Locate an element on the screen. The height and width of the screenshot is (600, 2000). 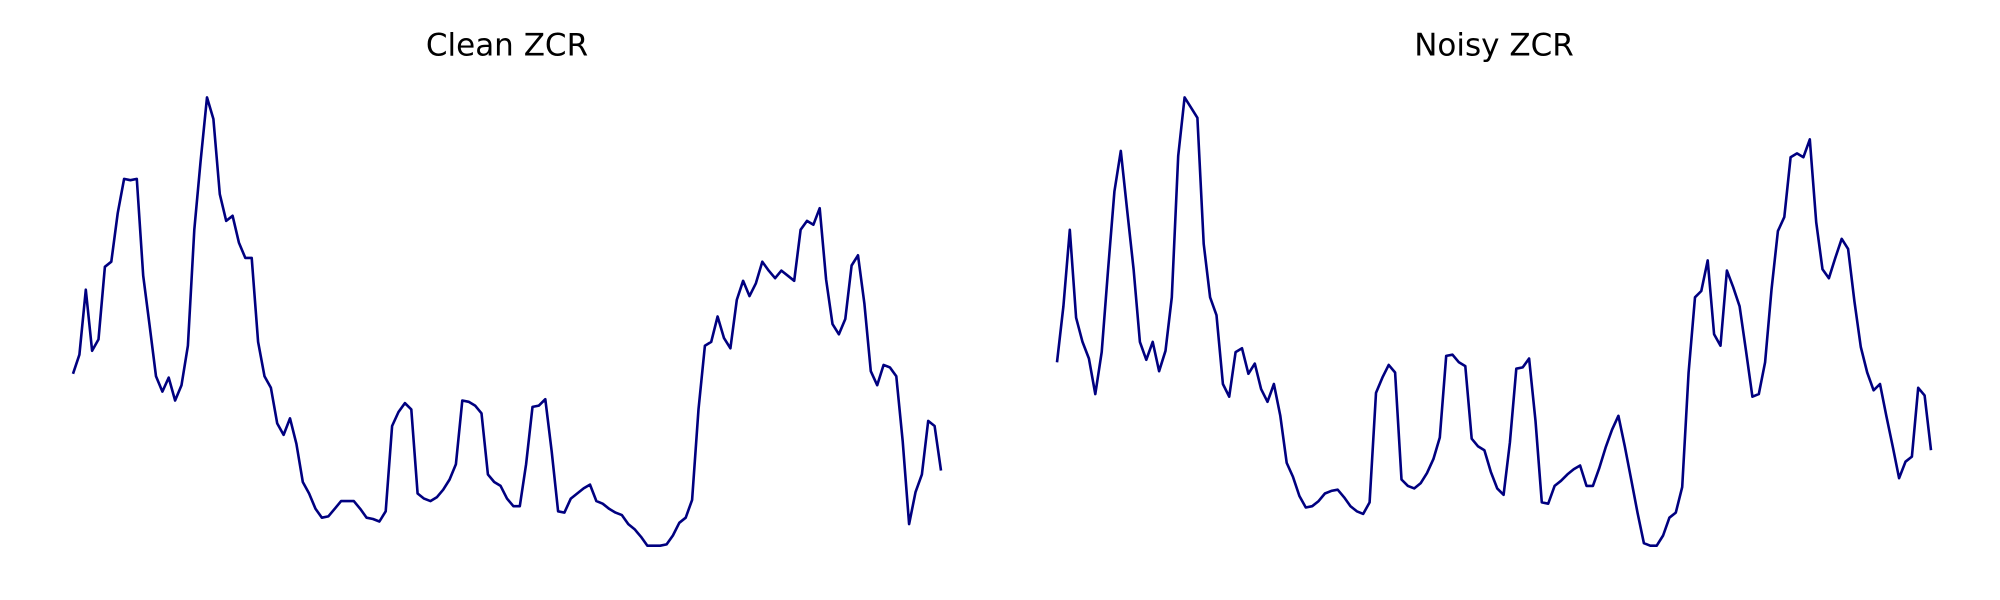
chart-title: Clean ZCR is located at coordinates (507, 46).